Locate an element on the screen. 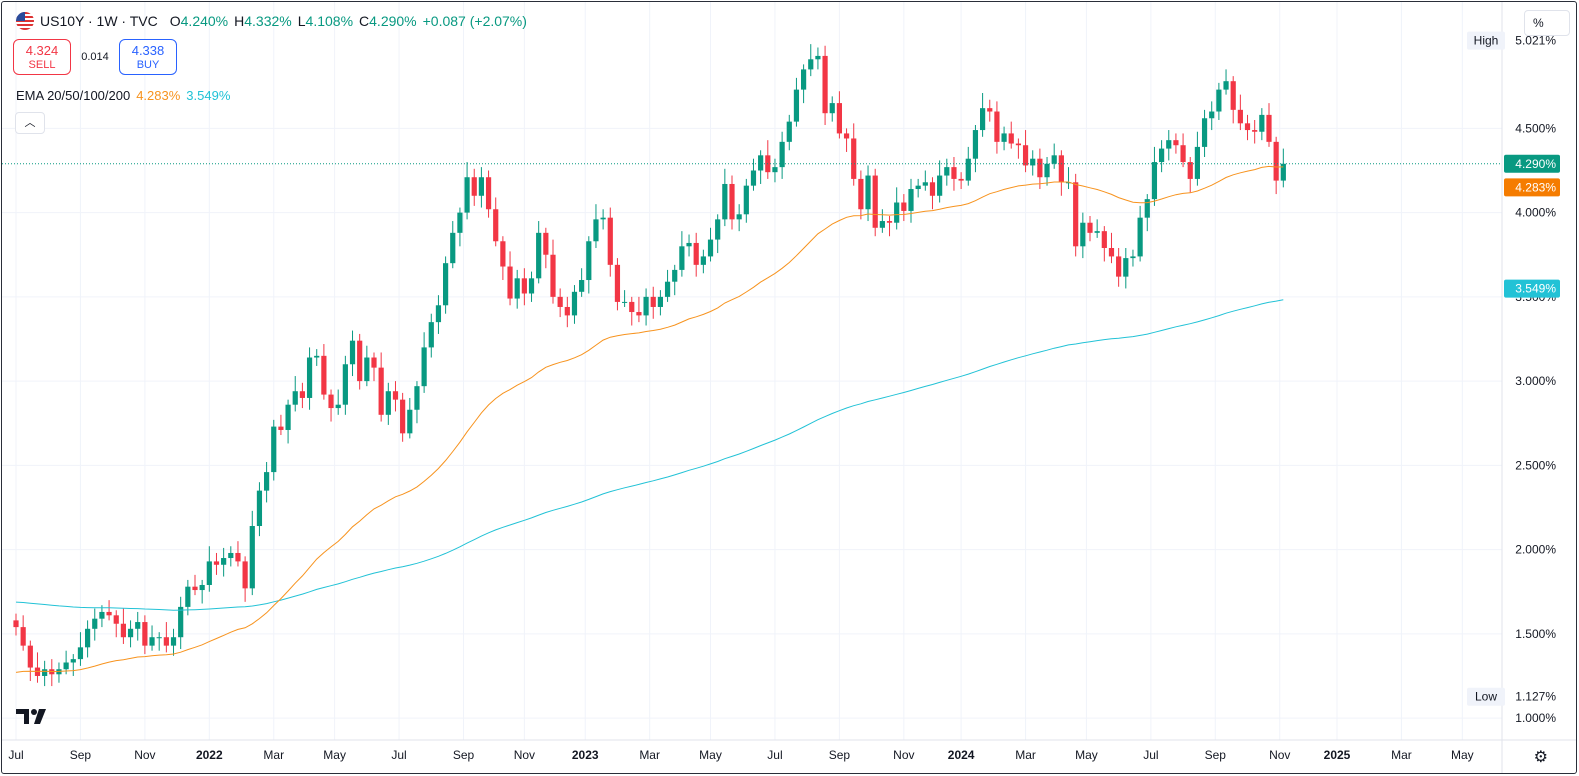 Image resolution: width=1579 pixels, height=776 pixels. y-tick-label: 2.500% is located at coordinates (1535, 465).